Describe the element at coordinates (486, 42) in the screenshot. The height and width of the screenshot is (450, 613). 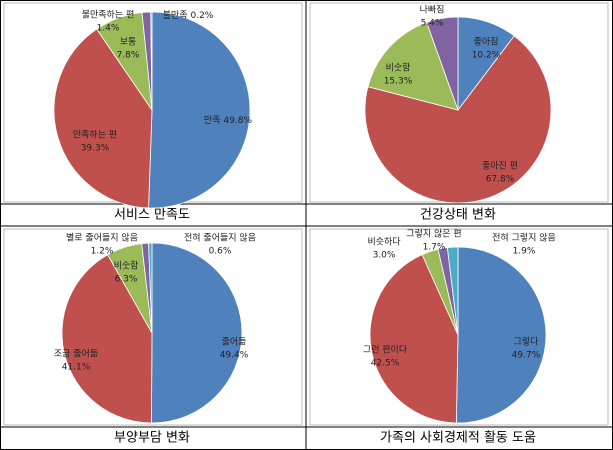
I see `slice-category: 좋아짐` at that location.